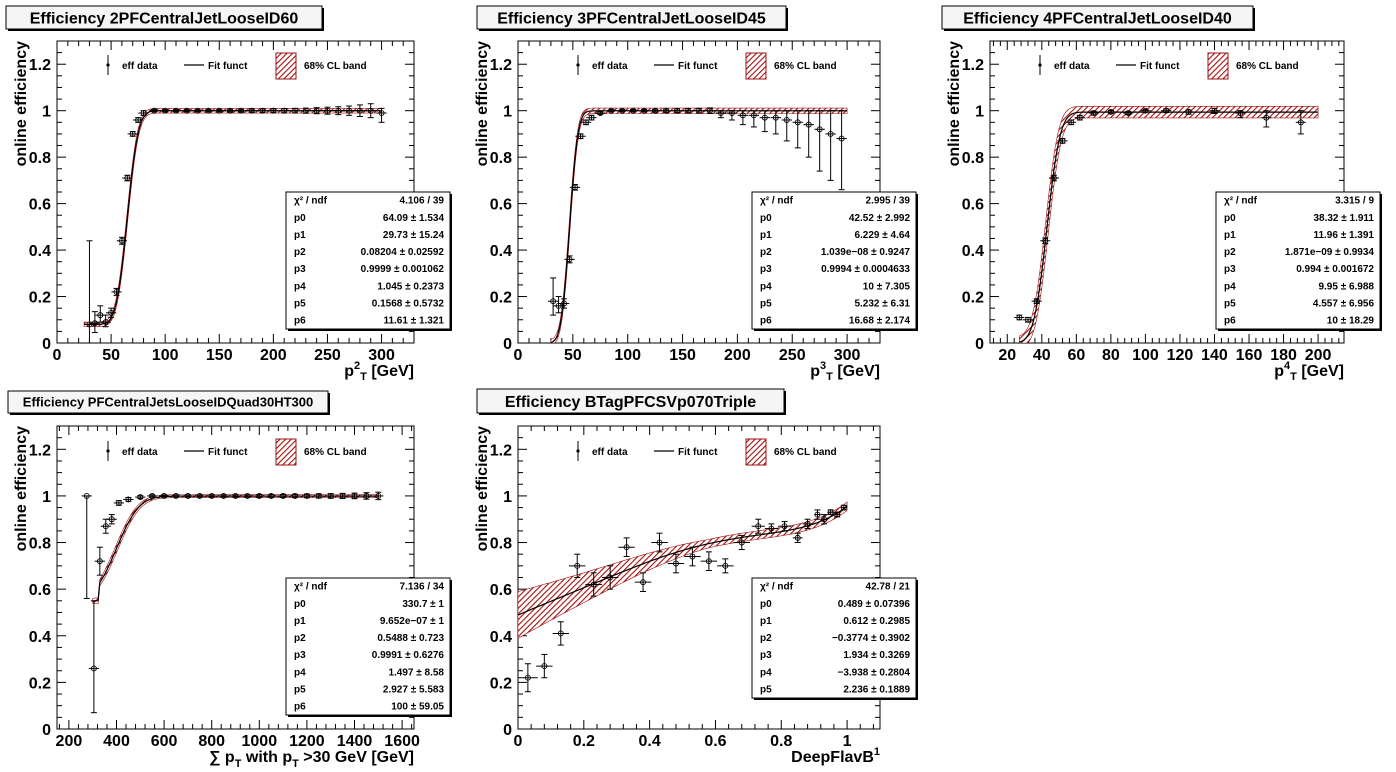  Describe the element at coordinates (379, 371) in the screenshot. I see `x-axis-title: p2T [GeV]` at that location.